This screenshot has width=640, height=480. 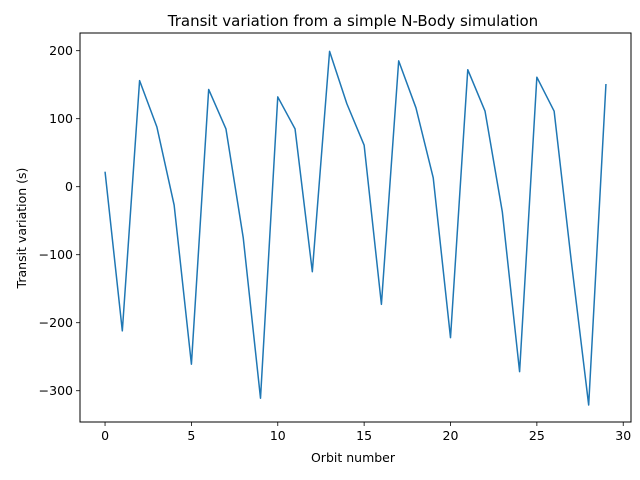 What do you see at coordinates (105, 435) in the screenshot?
I see `x-tick-label: 0` at bounding box center [105, 435].